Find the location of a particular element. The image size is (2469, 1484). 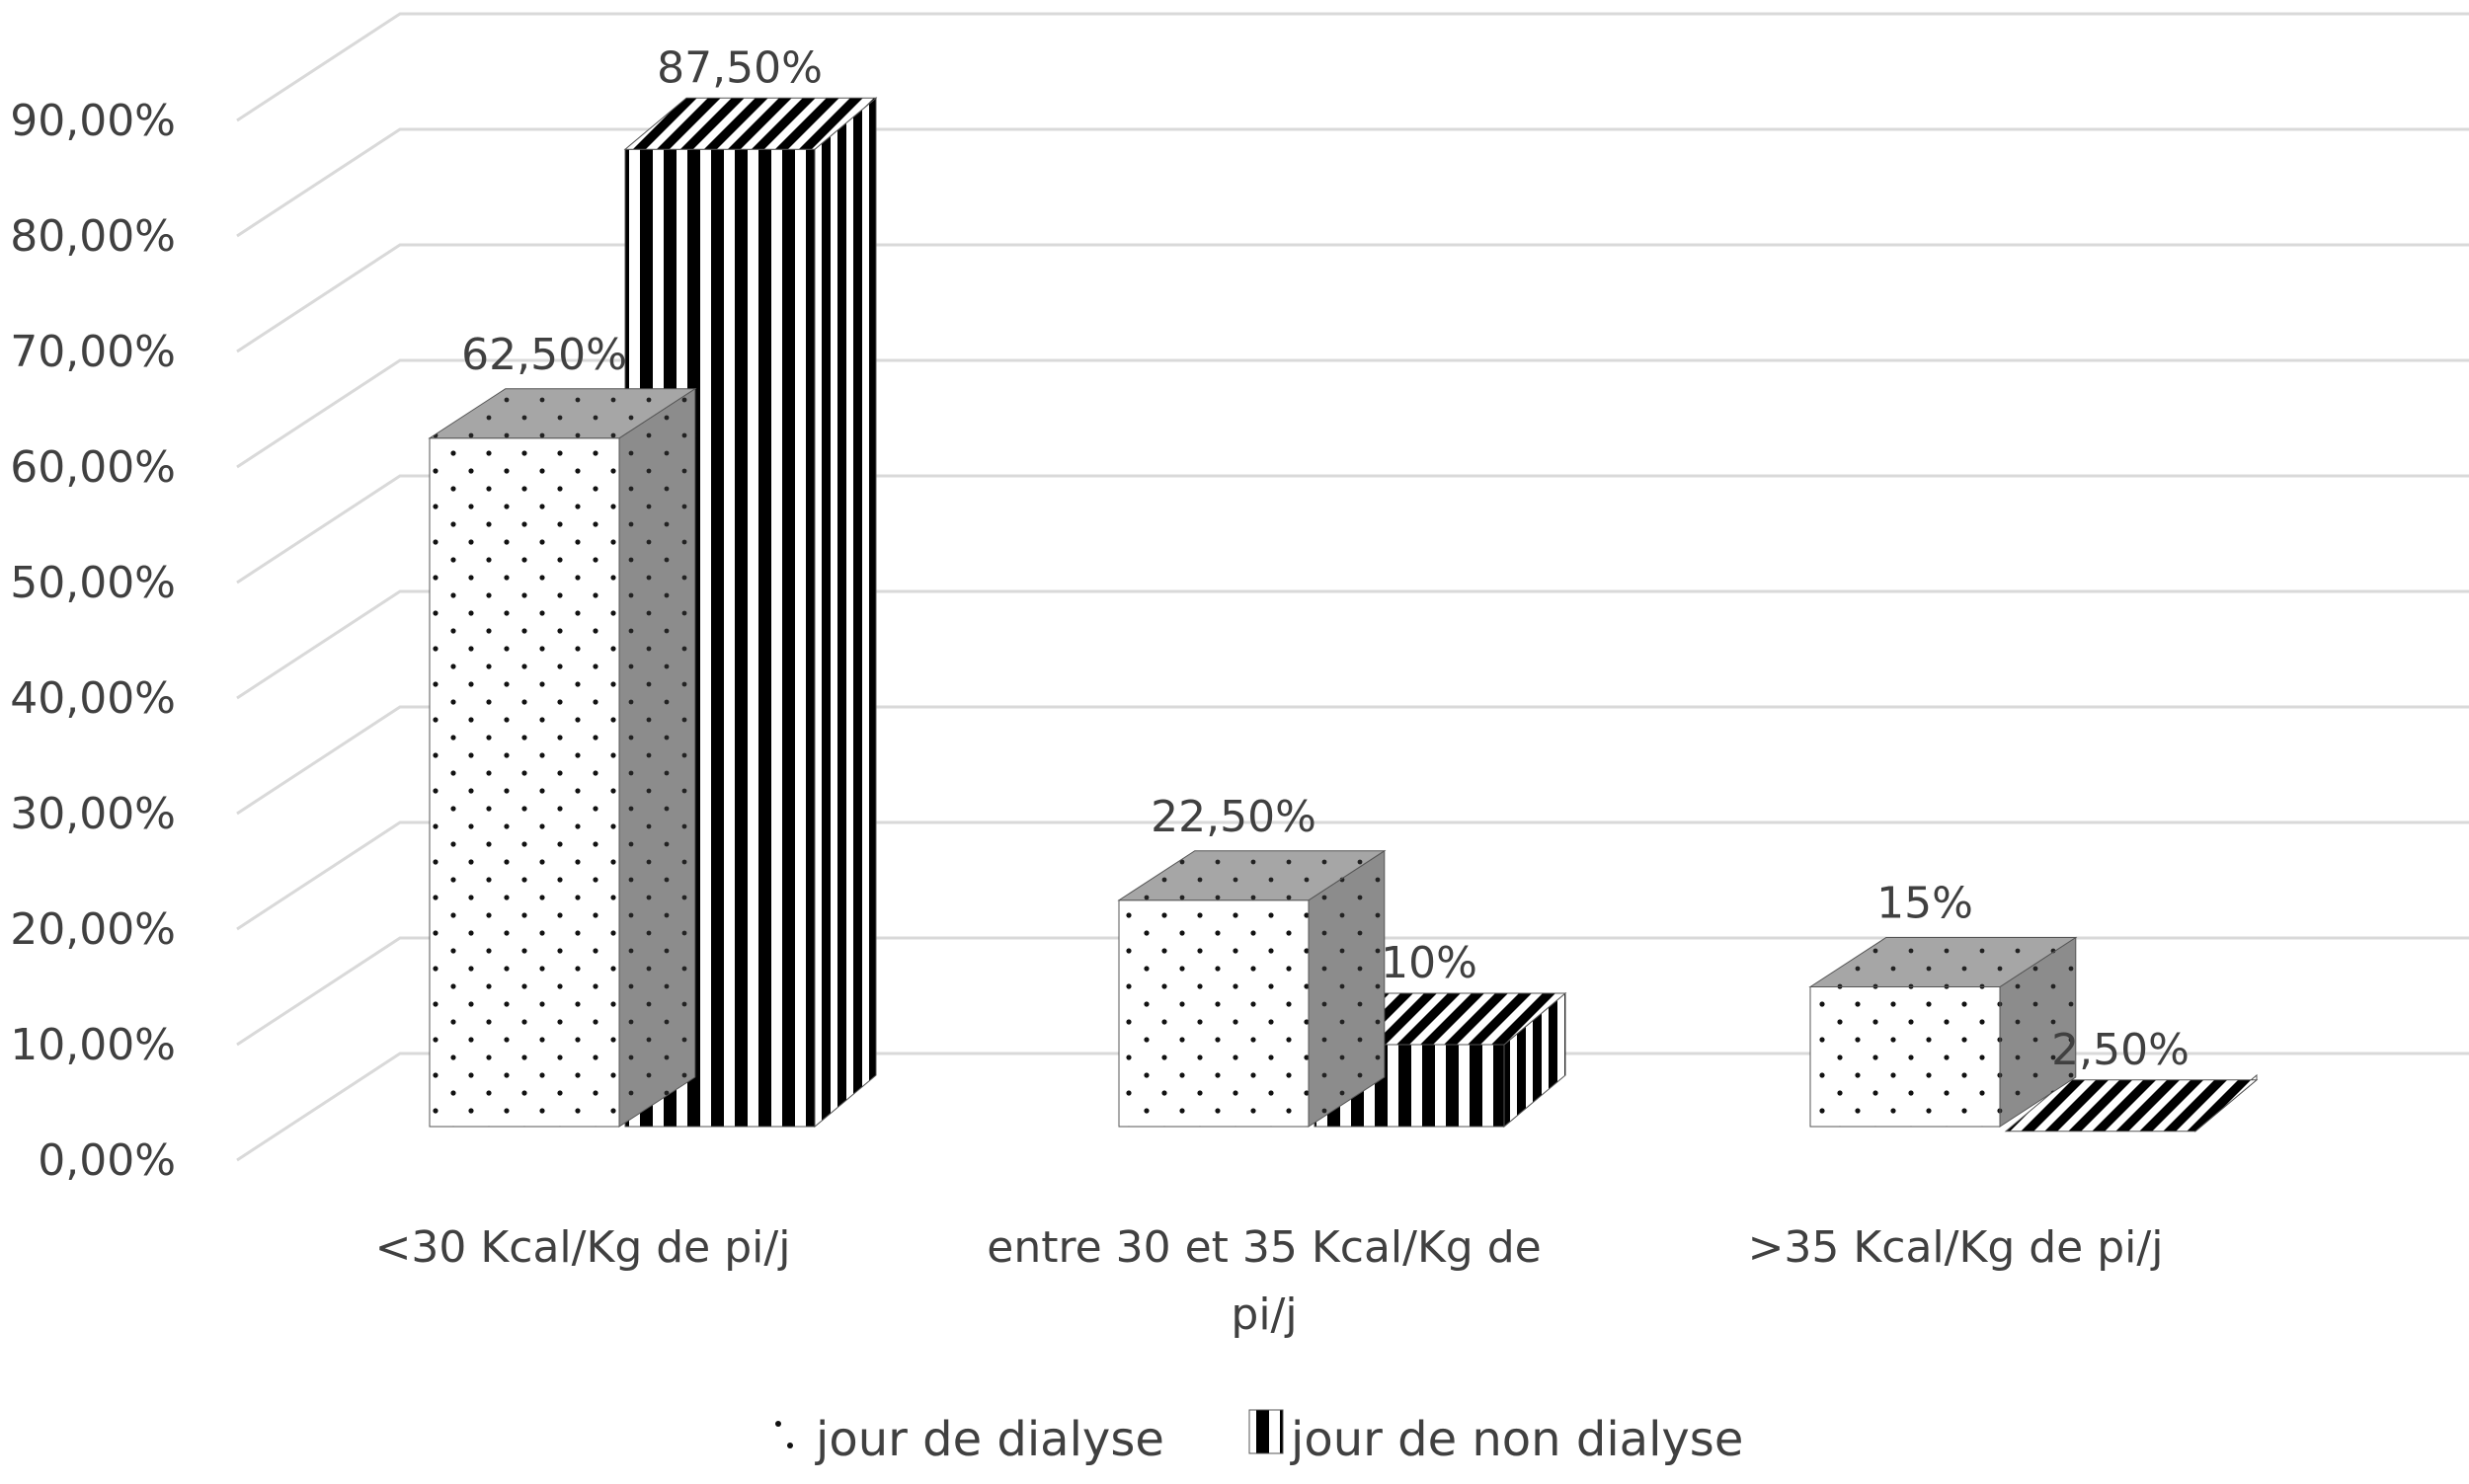

legend-swatch-non-dialyse is located at coordinates (1266, 1432).